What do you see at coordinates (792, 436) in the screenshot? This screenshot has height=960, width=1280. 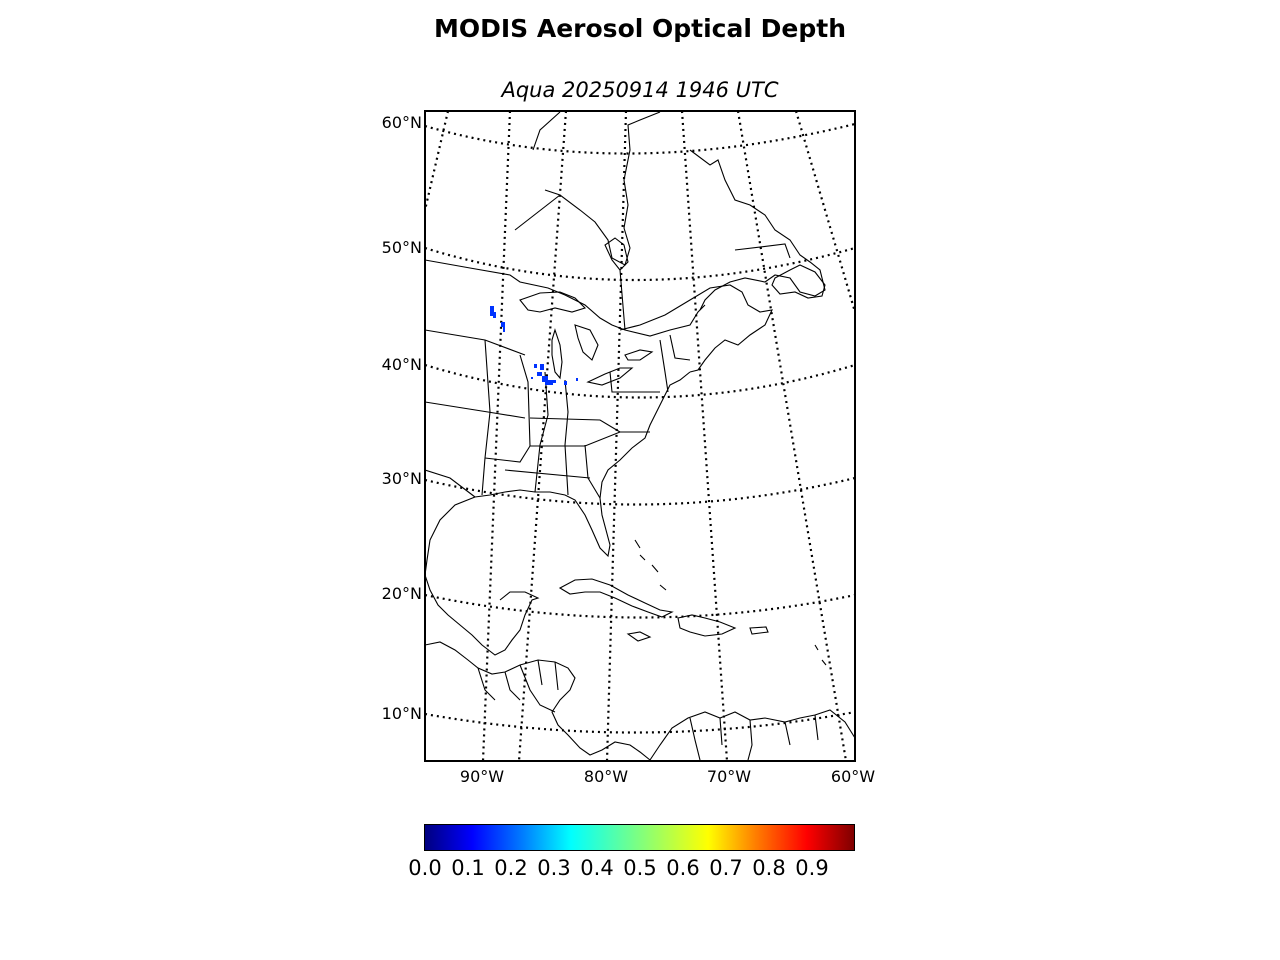 I see `meridian-65w` at bounding box center [792, 436].